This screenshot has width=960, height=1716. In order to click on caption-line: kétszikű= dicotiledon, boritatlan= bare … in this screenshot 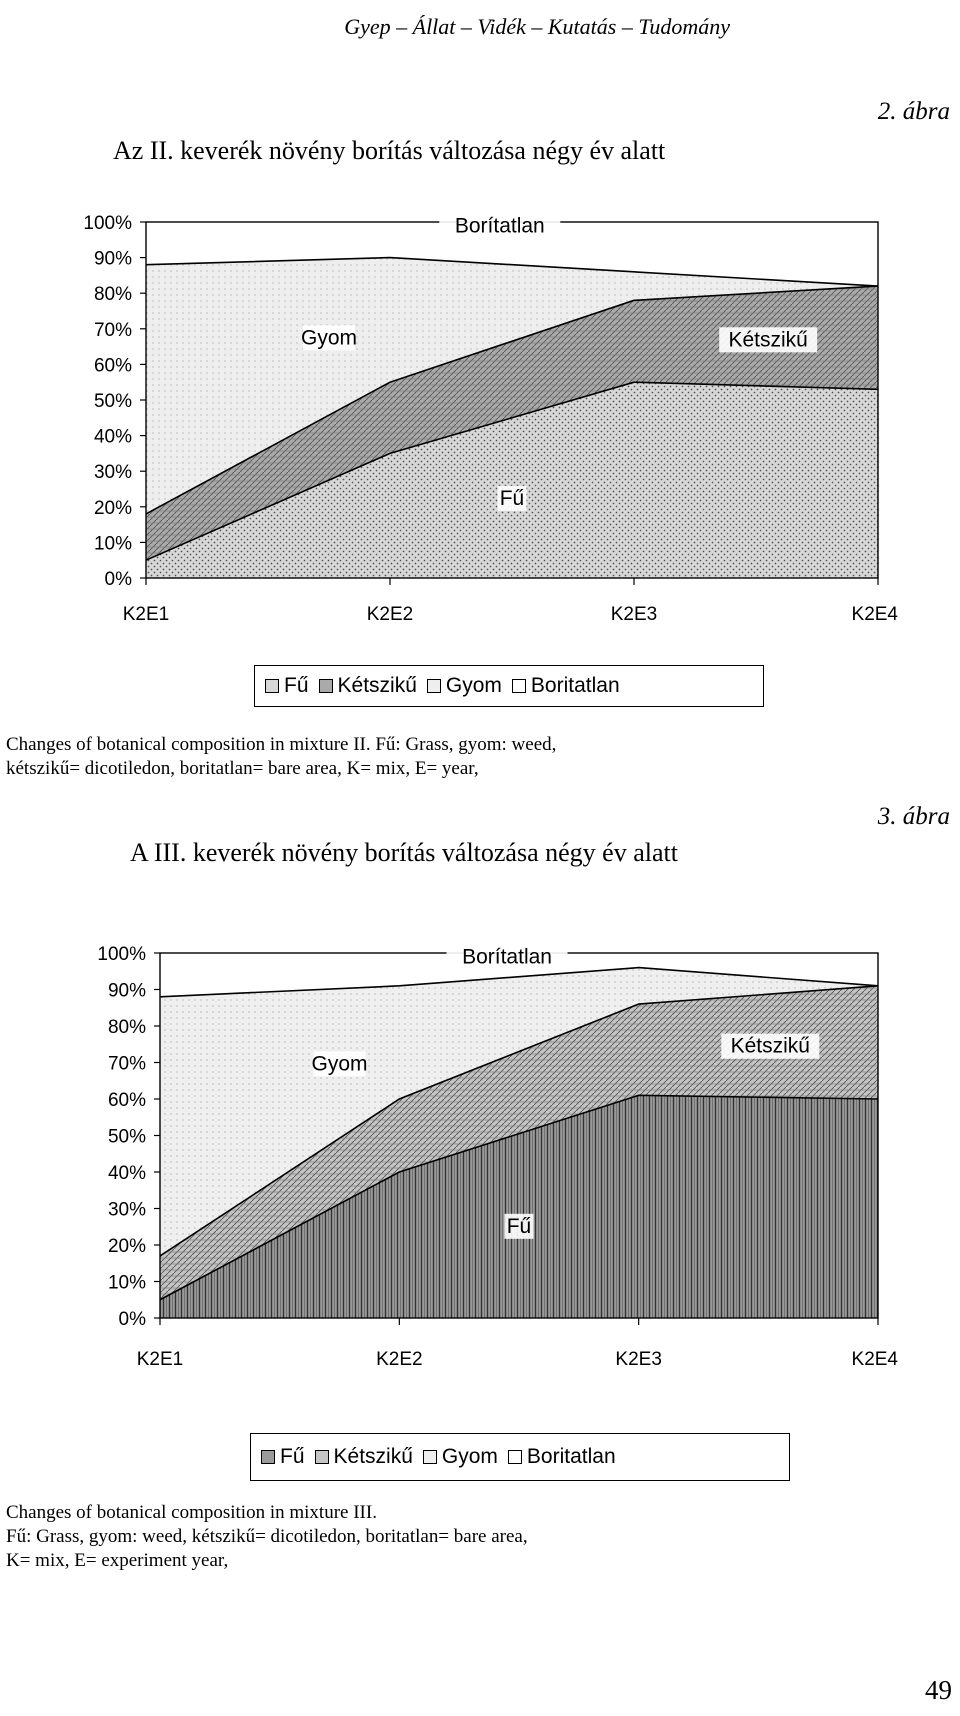, I will do `click(242, 768)`.